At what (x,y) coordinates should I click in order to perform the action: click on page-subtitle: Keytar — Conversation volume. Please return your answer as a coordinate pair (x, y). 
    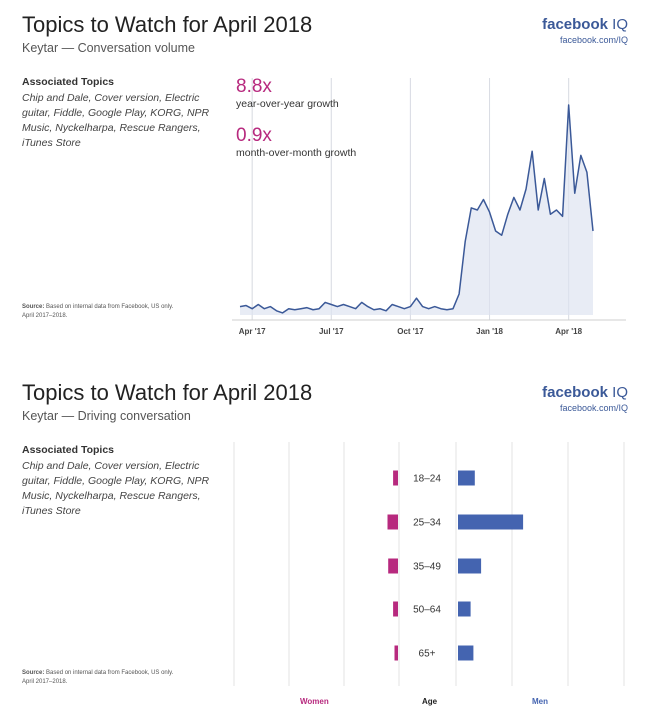
    Looking at the image, I should click on (108, 48).